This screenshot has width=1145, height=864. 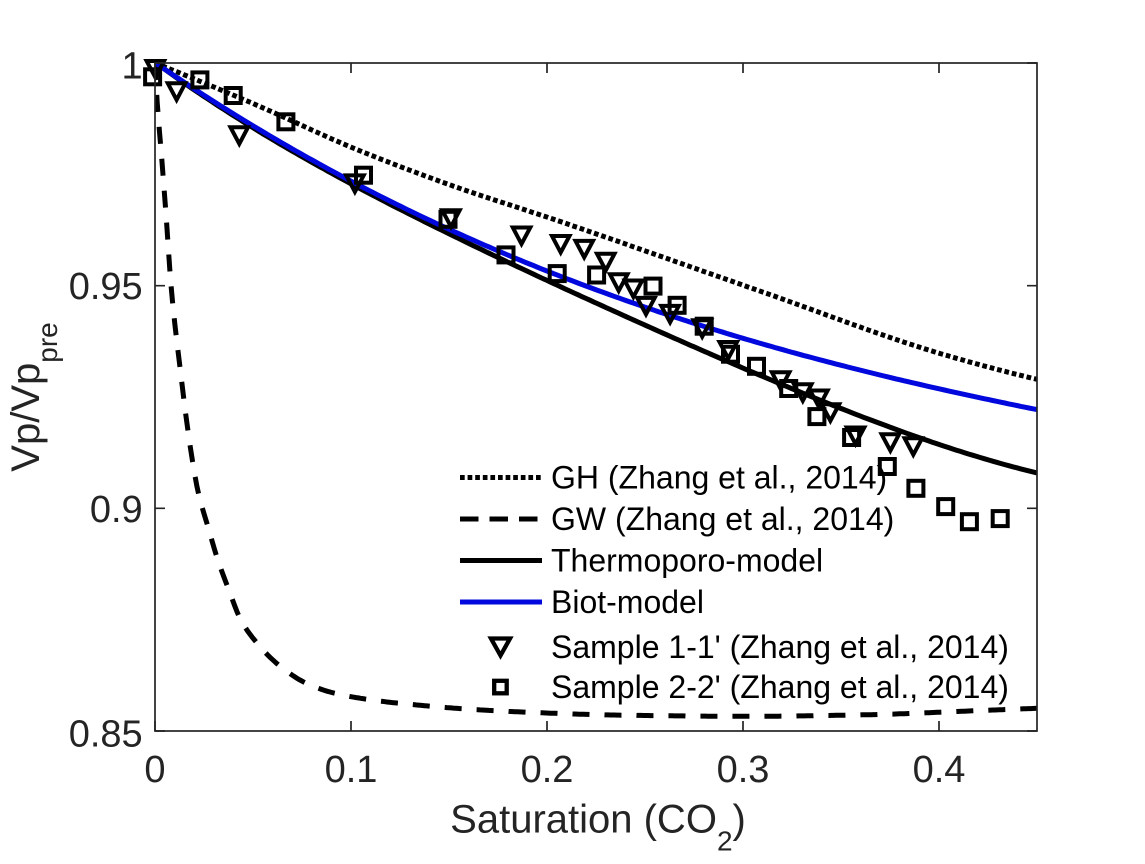 What do you see at coordinates (780, 647) in the screenshot?
I see `svg-text:Sample 1-1' (Zhang et al., 201: Sample 1-1' (Zhang et al., 2014)` at bounding box center [780, 647].